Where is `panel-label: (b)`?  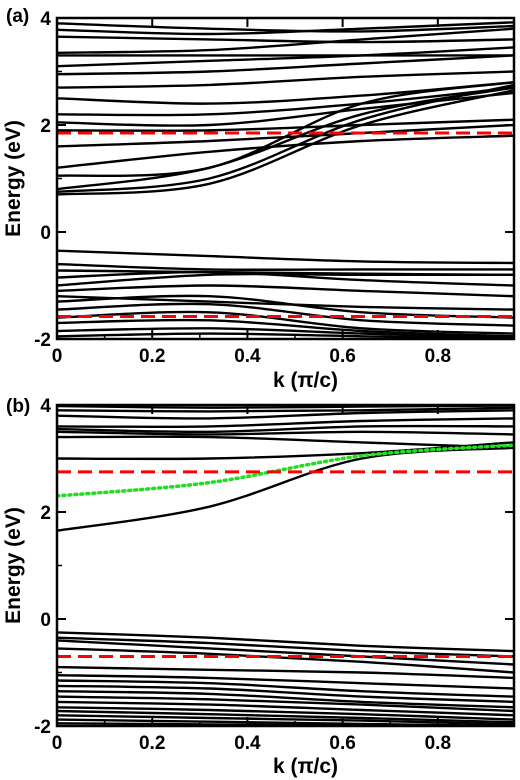 panel-label: (b) is located at coordinates (18, 406).